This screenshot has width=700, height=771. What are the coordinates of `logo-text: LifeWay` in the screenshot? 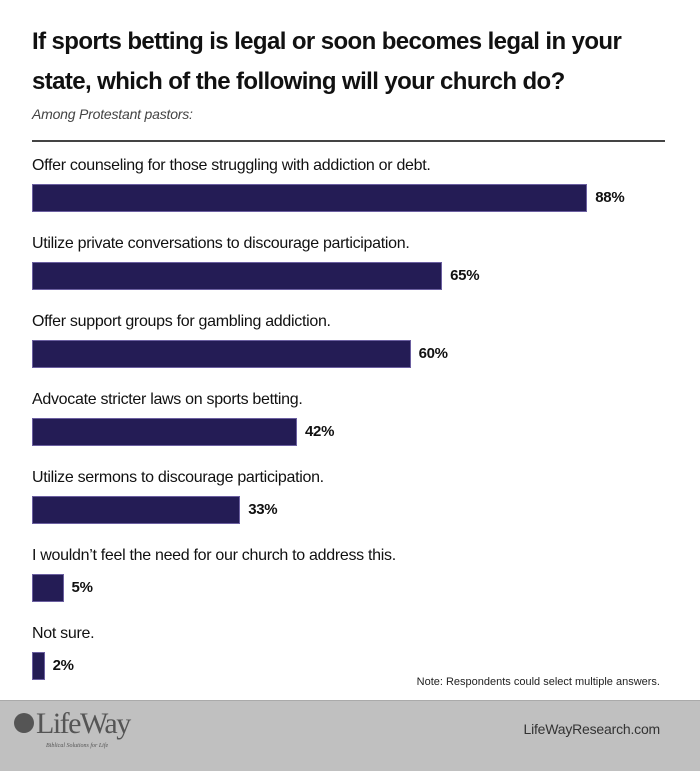 It's located at (83, 723).